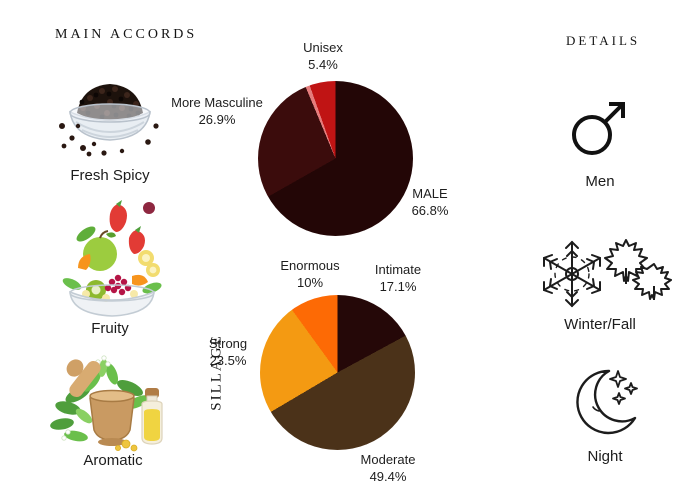 The image size is (700, 500). Describe the element at coordinates (600, 324) in the screenshot. I see `detail-label-winter-fall: Winter/Fall` at that location.